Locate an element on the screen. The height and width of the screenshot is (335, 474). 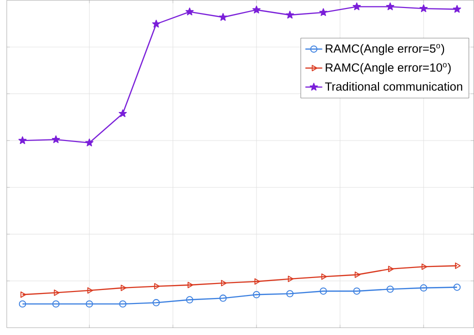
legend-label: Traditional communication is located at coordinates (393, 86).